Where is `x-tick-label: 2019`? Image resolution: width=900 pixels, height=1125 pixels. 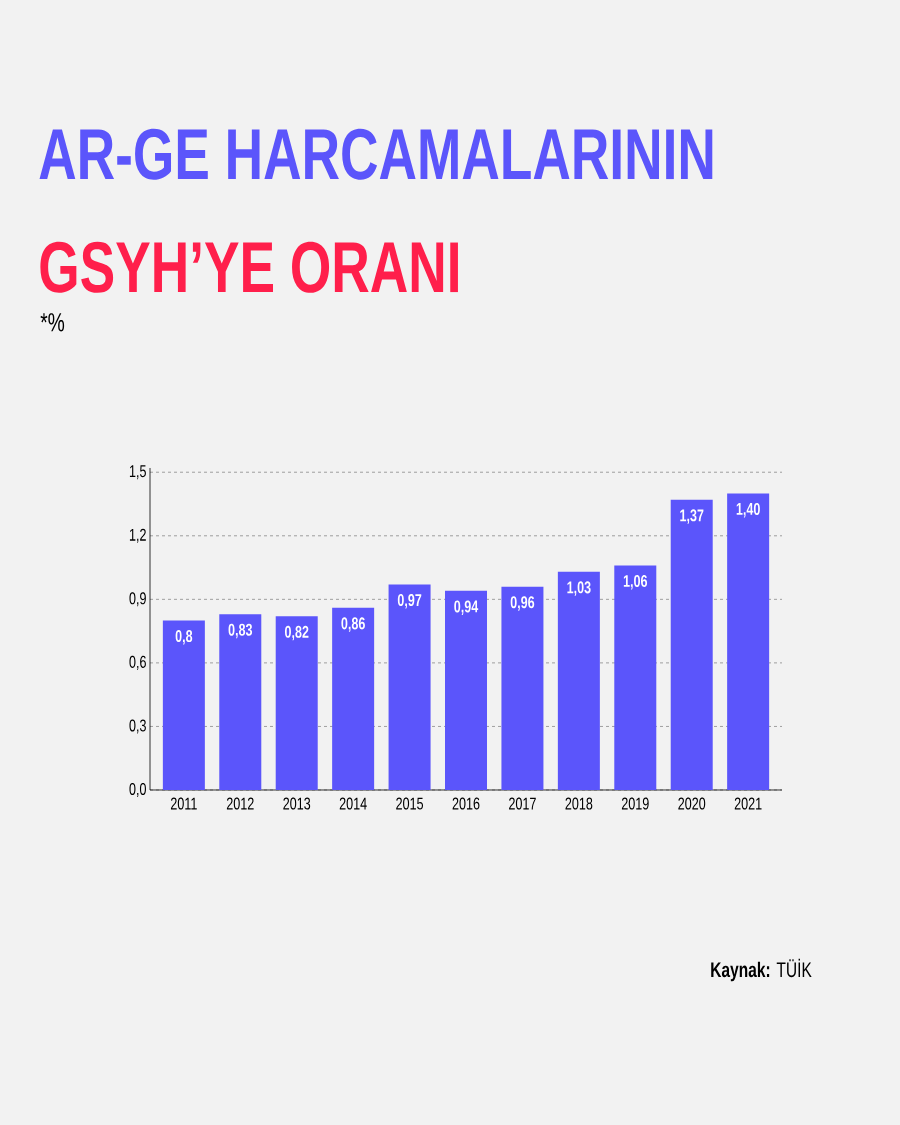
x-tick-label: 2019 is located at coordinates (635, 803).